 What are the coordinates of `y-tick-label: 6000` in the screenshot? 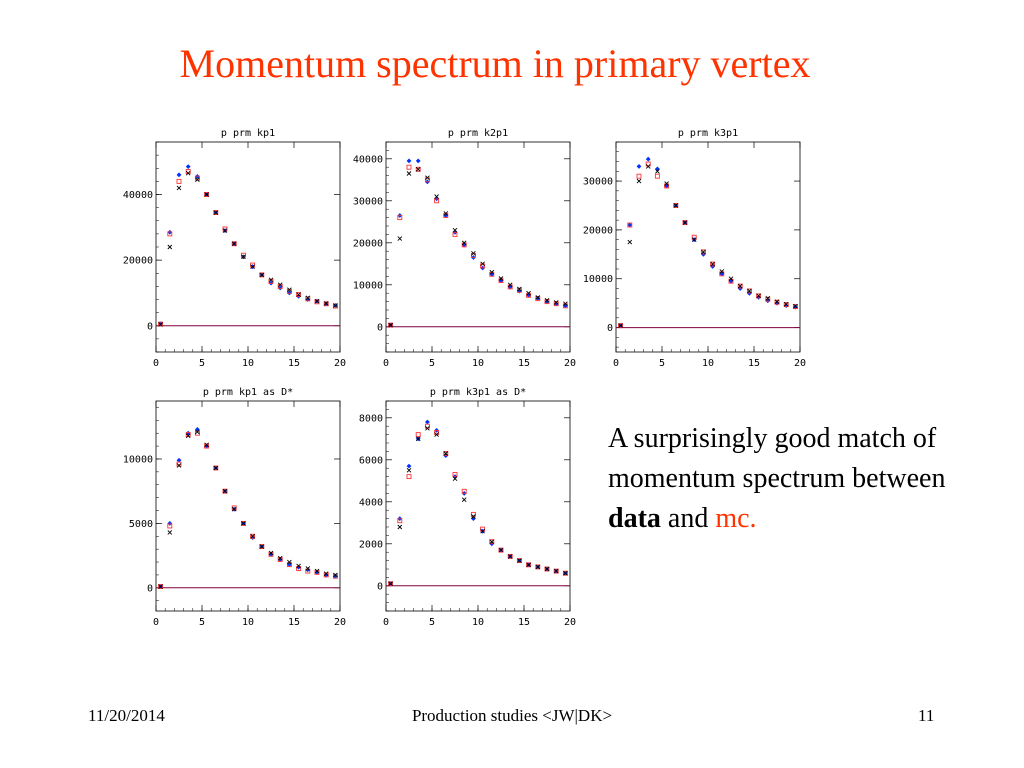 It's located at (371, 460).